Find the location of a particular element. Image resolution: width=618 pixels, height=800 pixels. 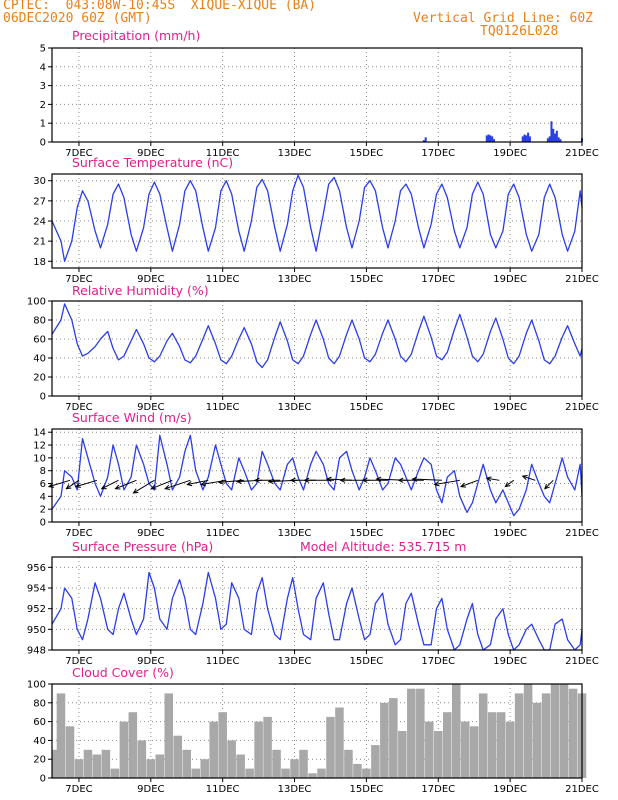

y-tick-label: 40 is located at coordinates (39, 741).